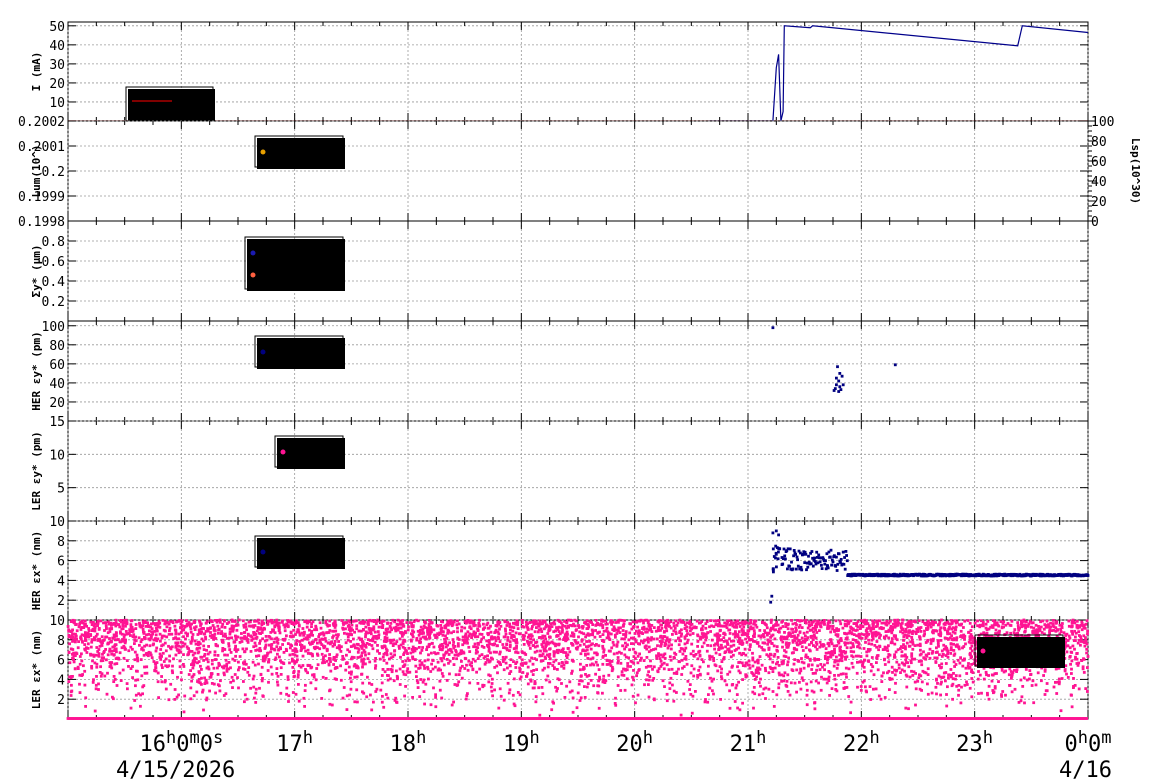  Describe the element at coordinates (263, 352) in the screenshot. I see `legend-dot` at that location.